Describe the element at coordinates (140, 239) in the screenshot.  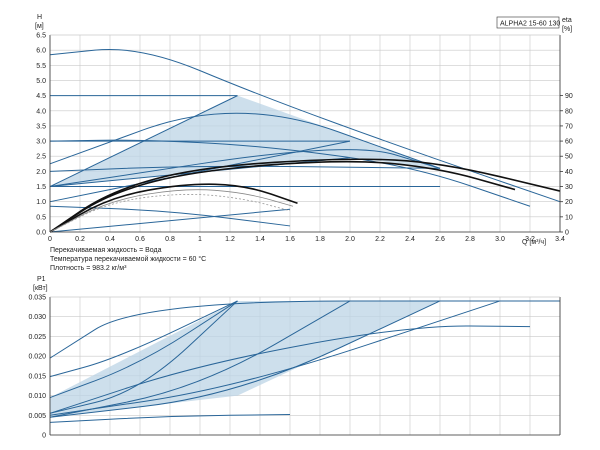
I see `x-tick-label: 0.6` at that location.